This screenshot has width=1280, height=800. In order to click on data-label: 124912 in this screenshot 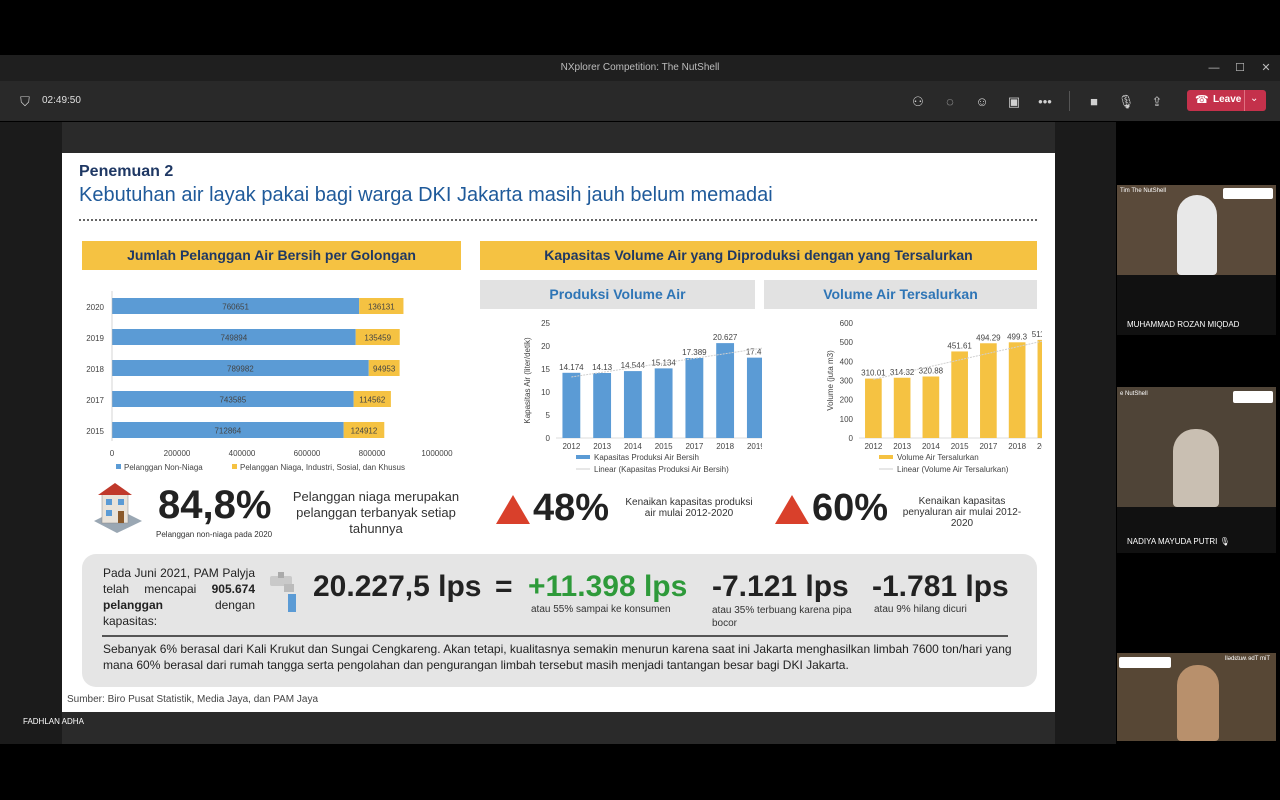, I will do `click(364, 431)`.